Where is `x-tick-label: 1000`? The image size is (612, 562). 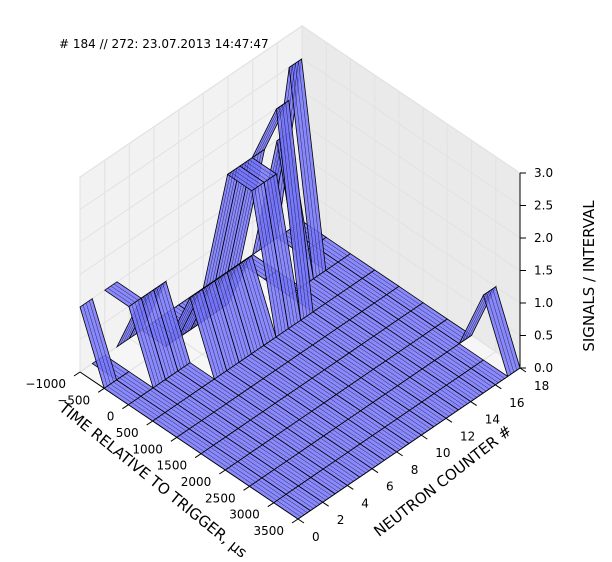
x-tick-label: 1000 is located at coordinates (147, 449).